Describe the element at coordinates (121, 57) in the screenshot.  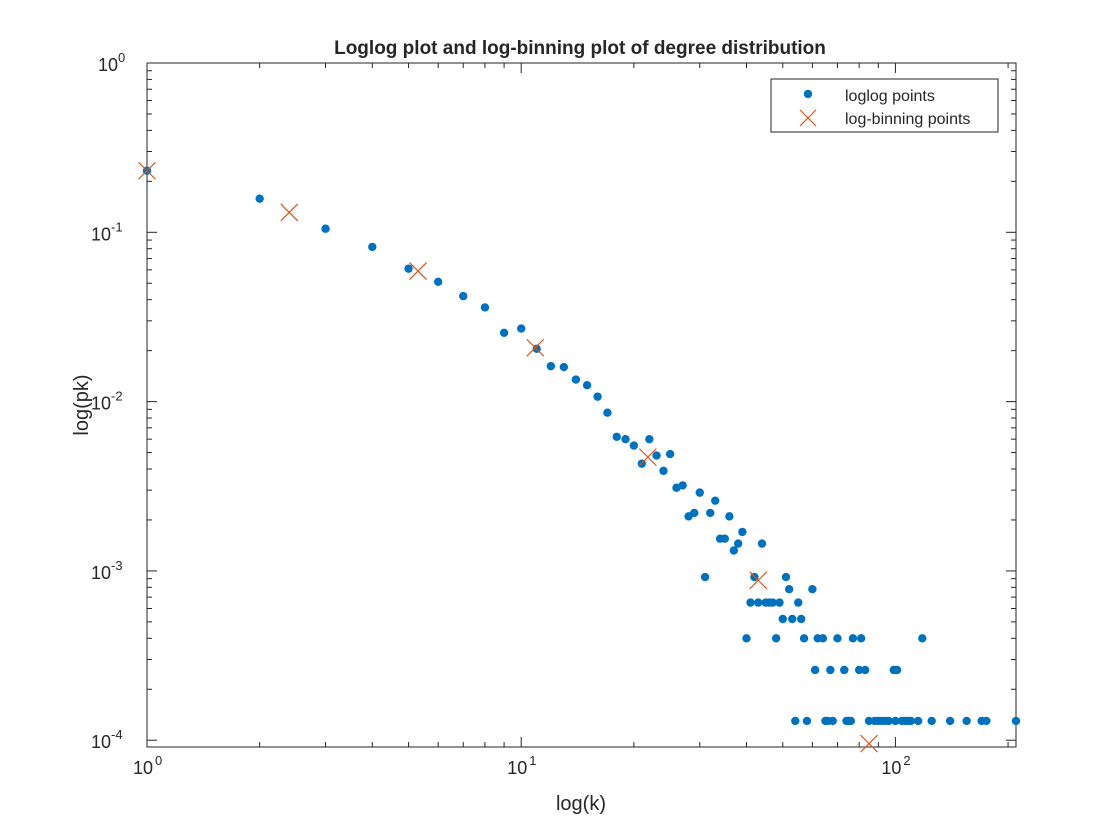
I see `y-tick-label-exponent: 0` at that location.